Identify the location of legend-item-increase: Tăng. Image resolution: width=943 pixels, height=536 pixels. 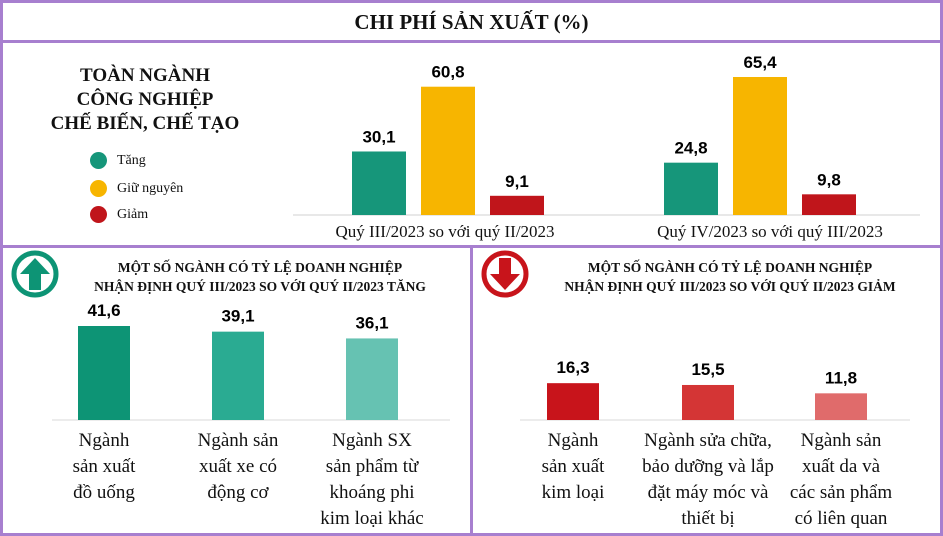
(118, 160).